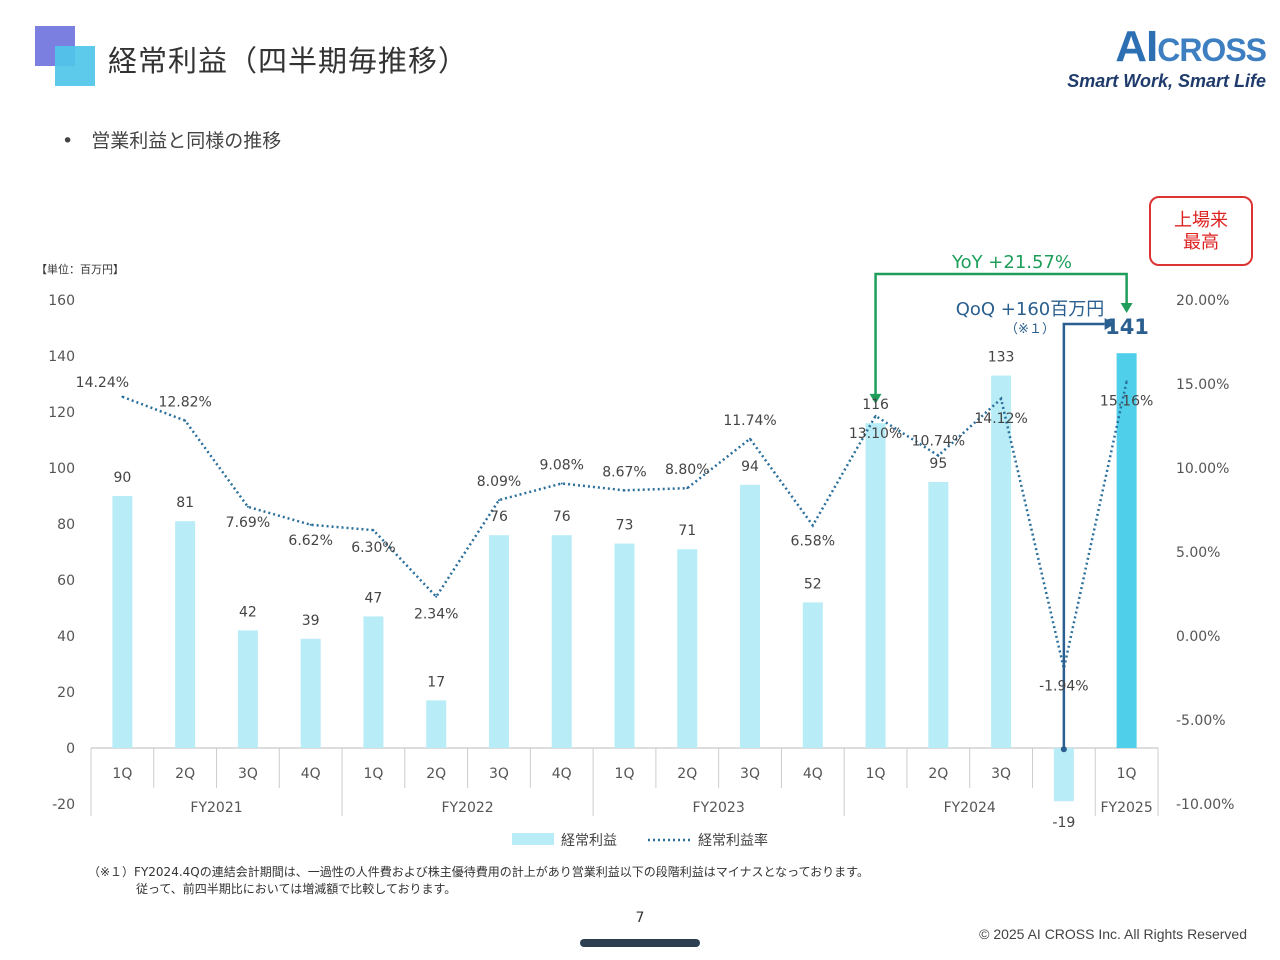 This screenshot has height=960, width=1280. What do you see at coordinates (61, 469) in the screenshot?
I see `y-left-tick-label: 100` at bounding box center [61, 469].